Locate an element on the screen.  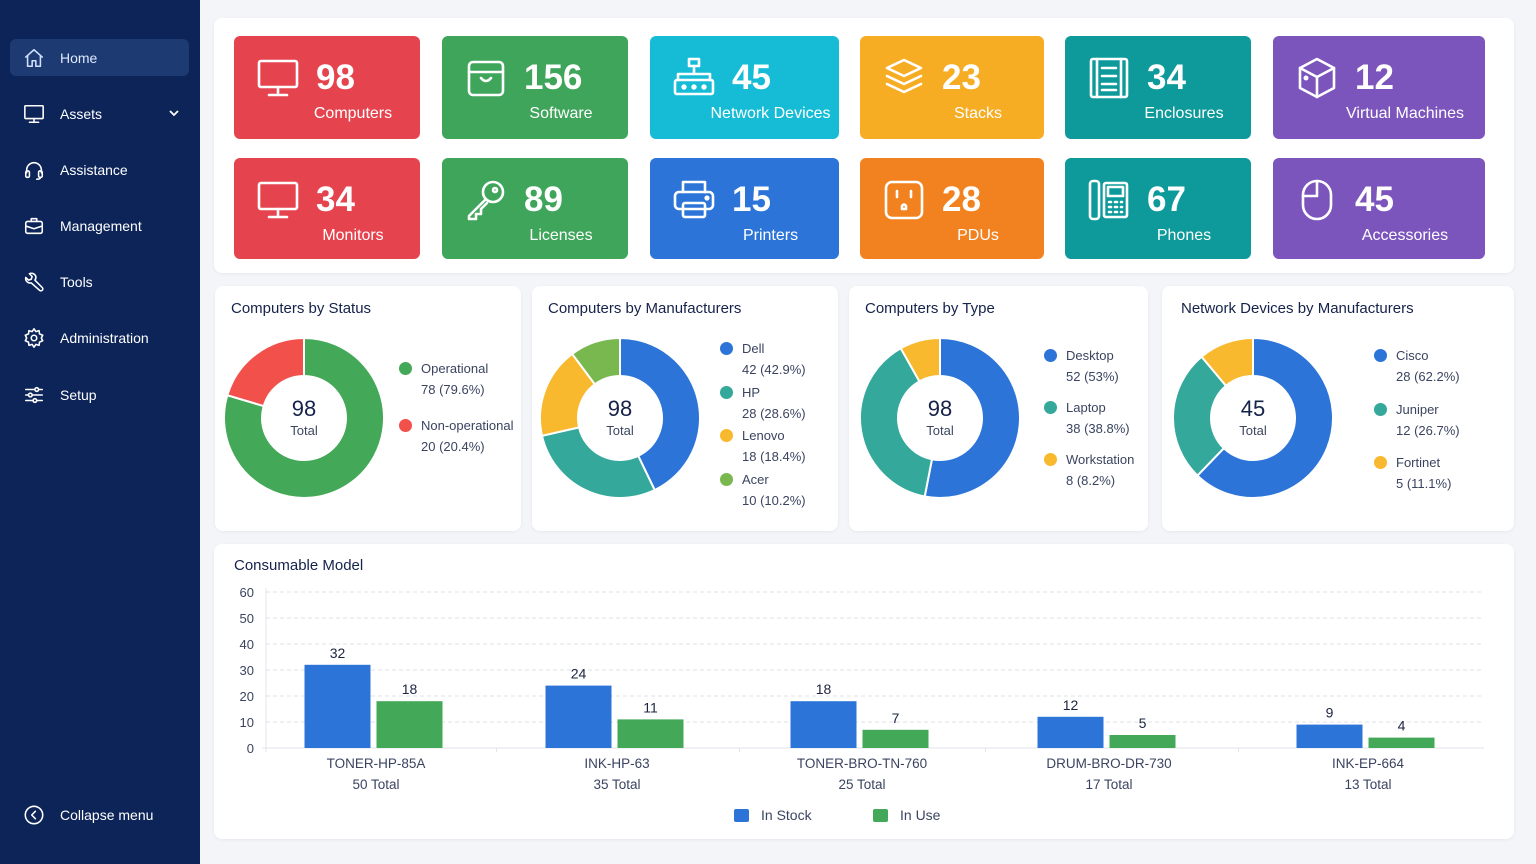
tile-monitors: 34 Monitors is located at coordinates (327, 208).